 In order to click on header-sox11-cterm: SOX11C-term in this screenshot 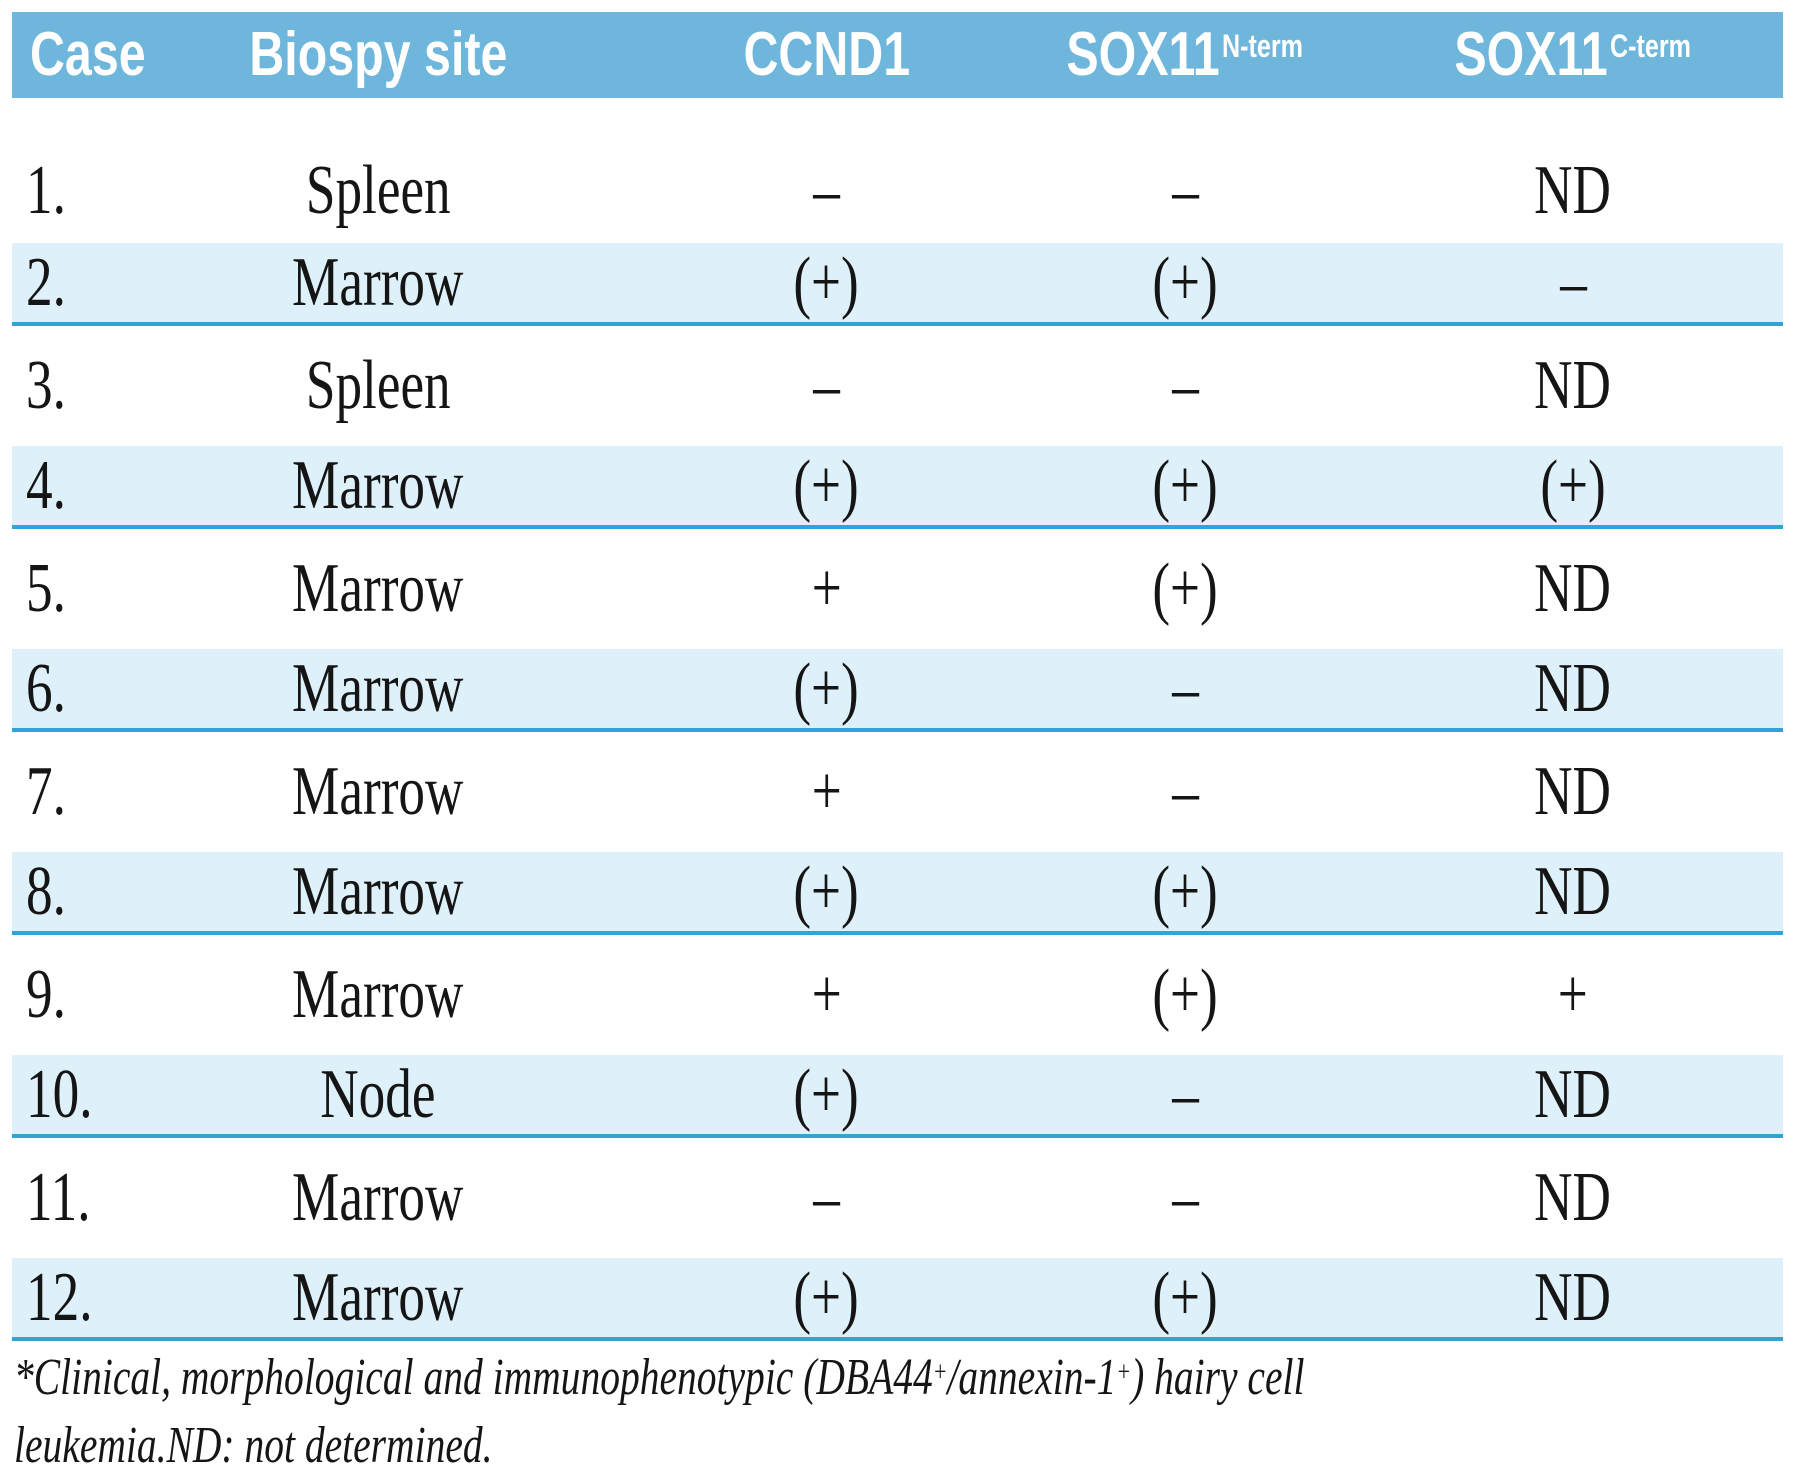, I will do `click(1573, 55)`.